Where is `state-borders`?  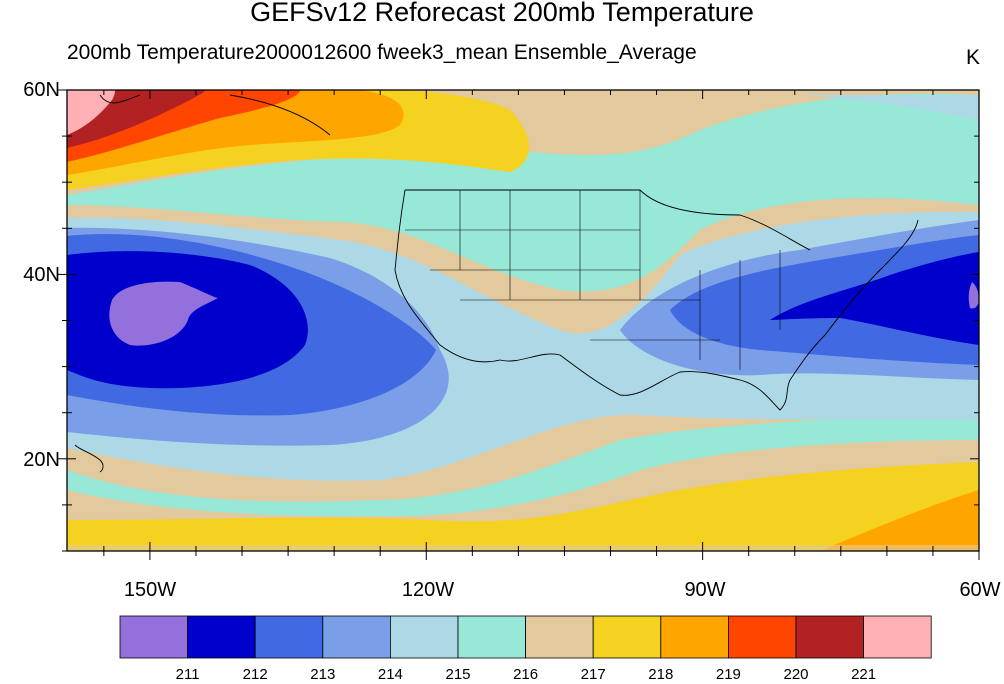
state-borders is located at coordinates (593, 280).